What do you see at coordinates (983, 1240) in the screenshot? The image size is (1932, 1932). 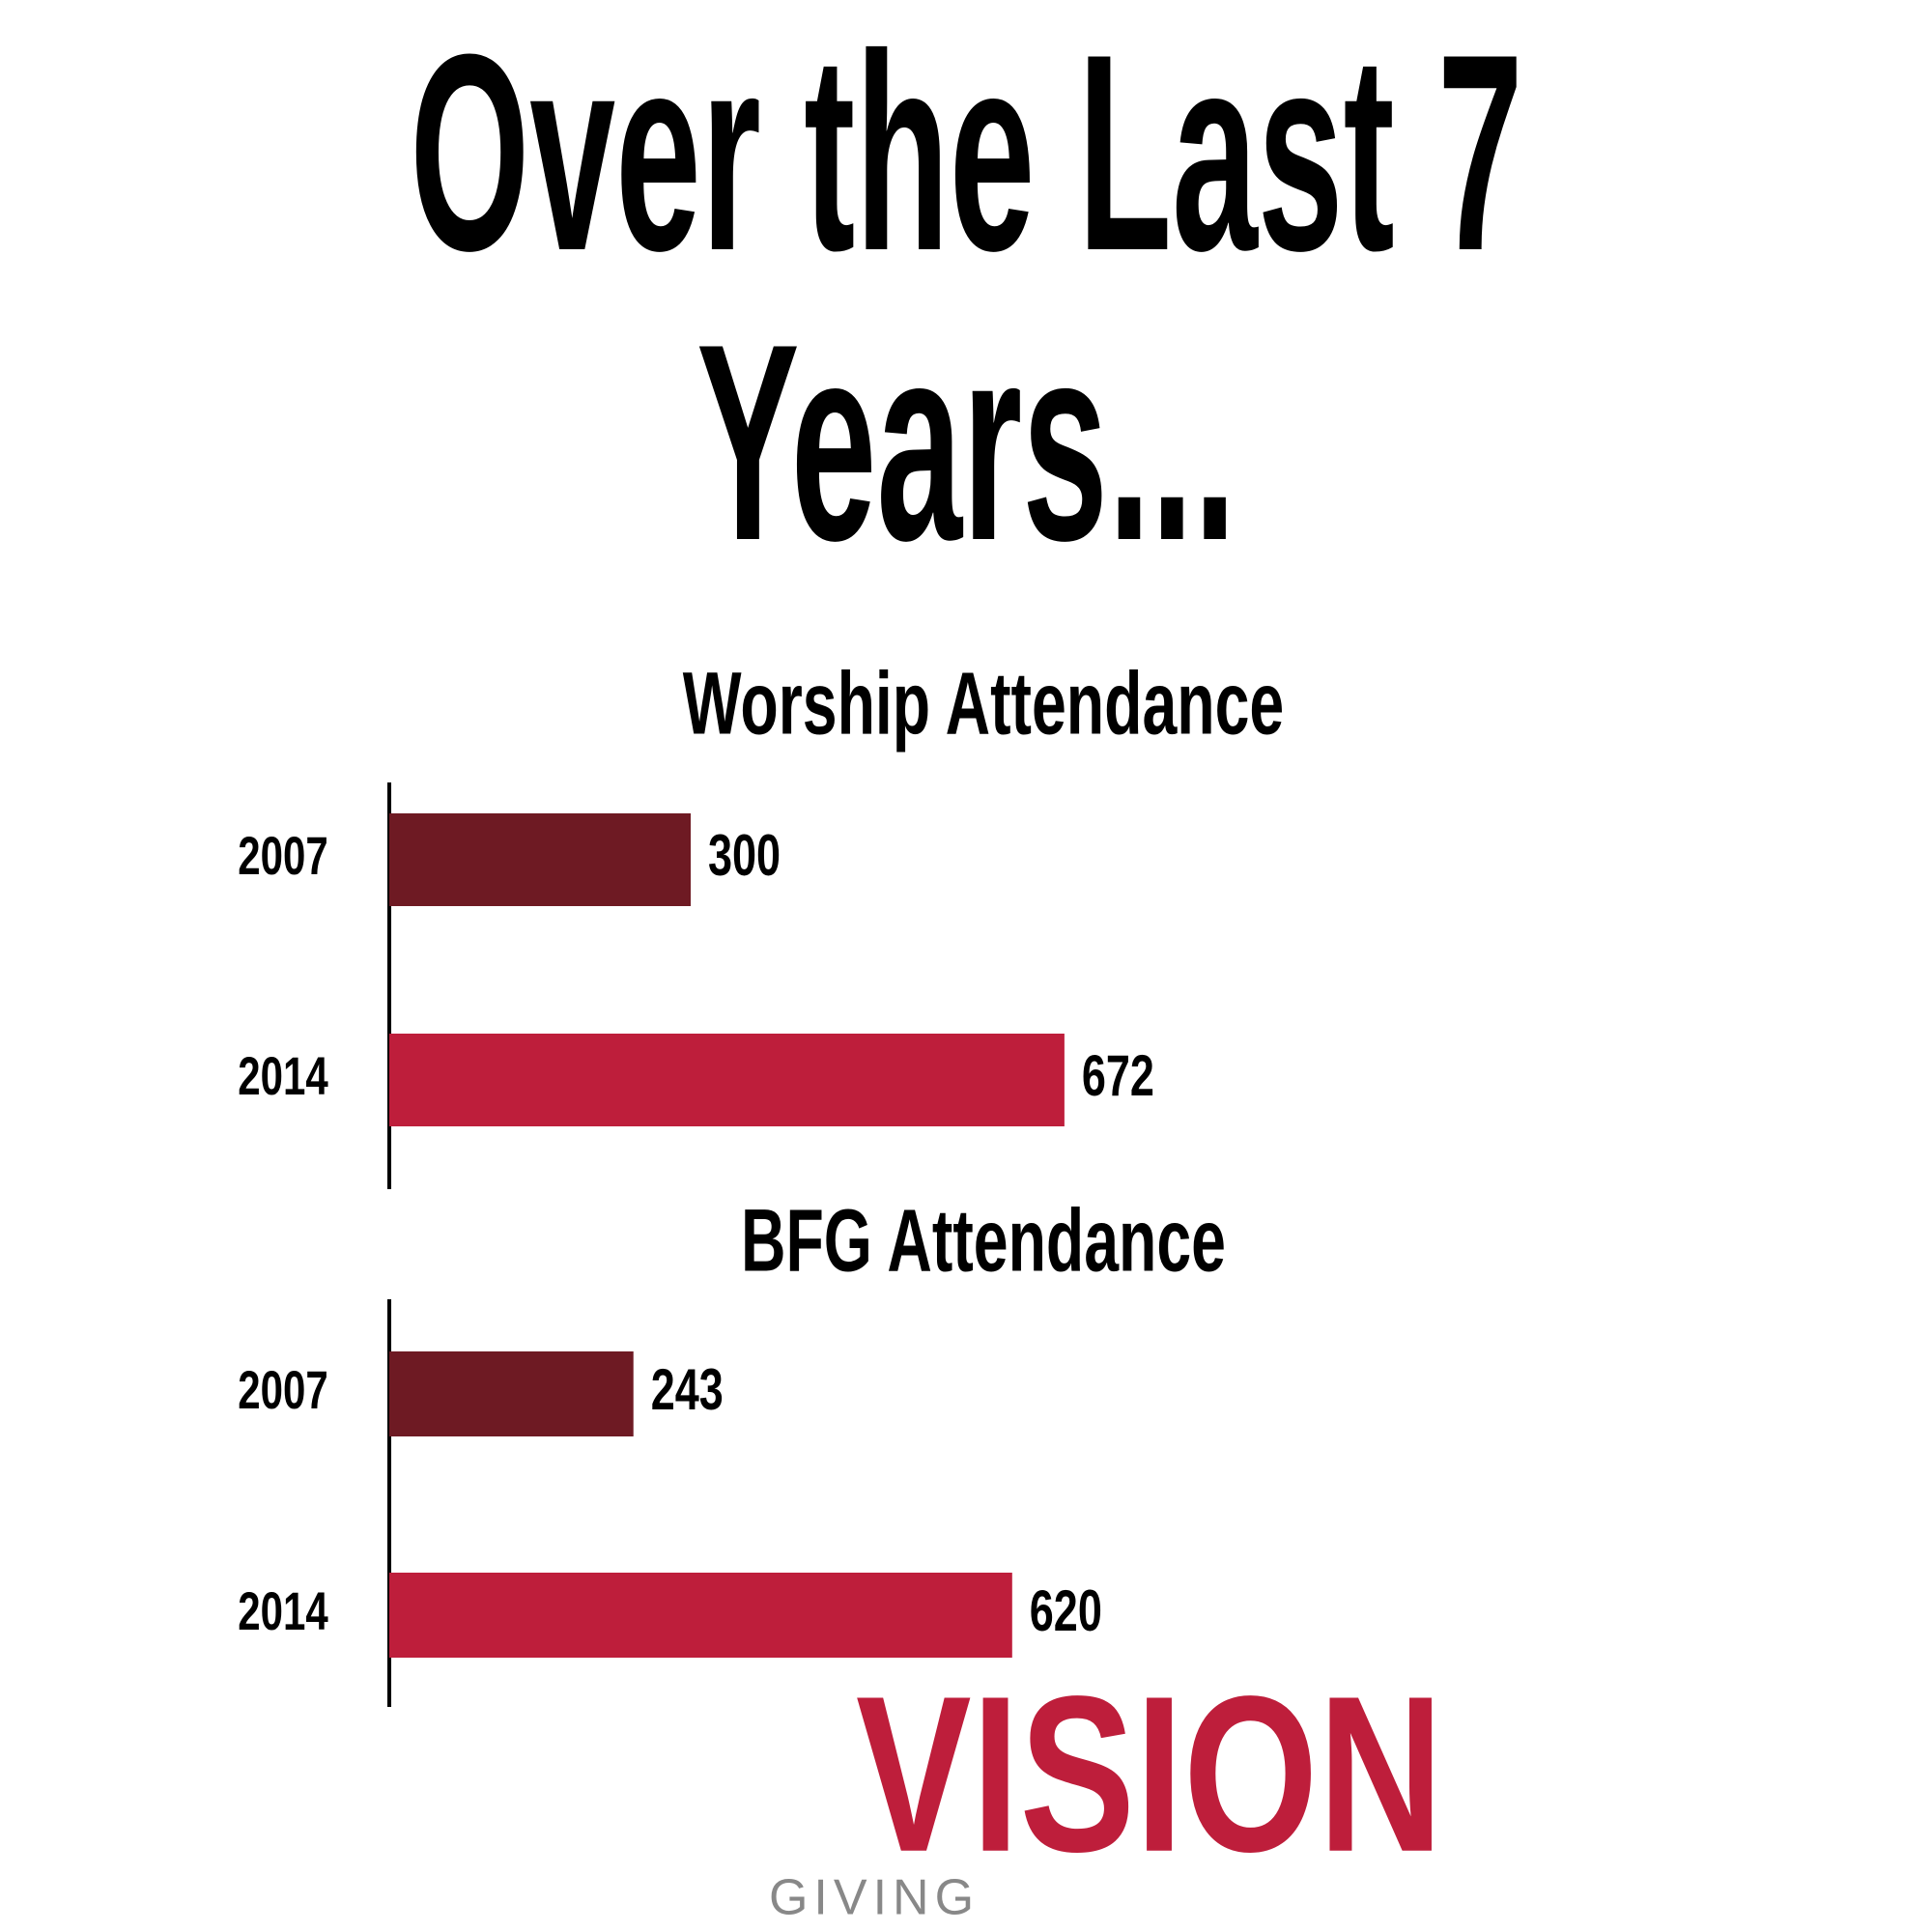 I see `chart-title: BFG Attendance` at bounding box center [983, 1240].